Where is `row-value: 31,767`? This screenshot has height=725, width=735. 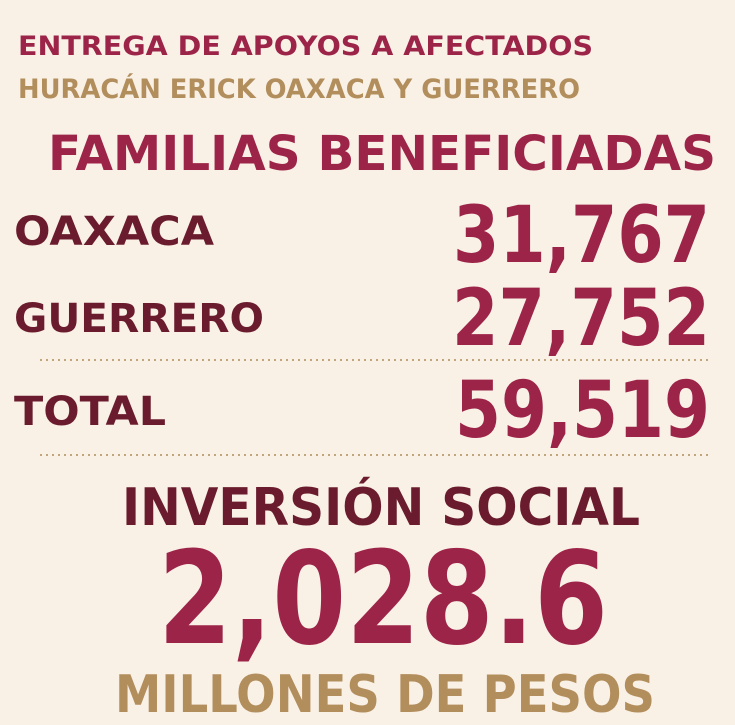 row-value: 31,767 is located at coordinates (581, 236).